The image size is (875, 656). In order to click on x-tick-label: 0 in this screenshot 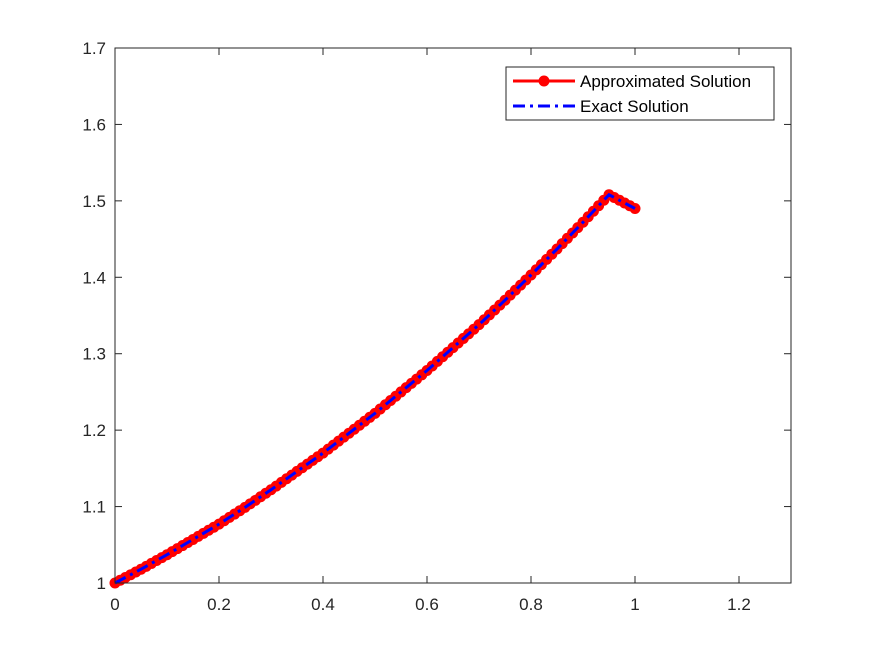, I will do `click(114, 604)`.